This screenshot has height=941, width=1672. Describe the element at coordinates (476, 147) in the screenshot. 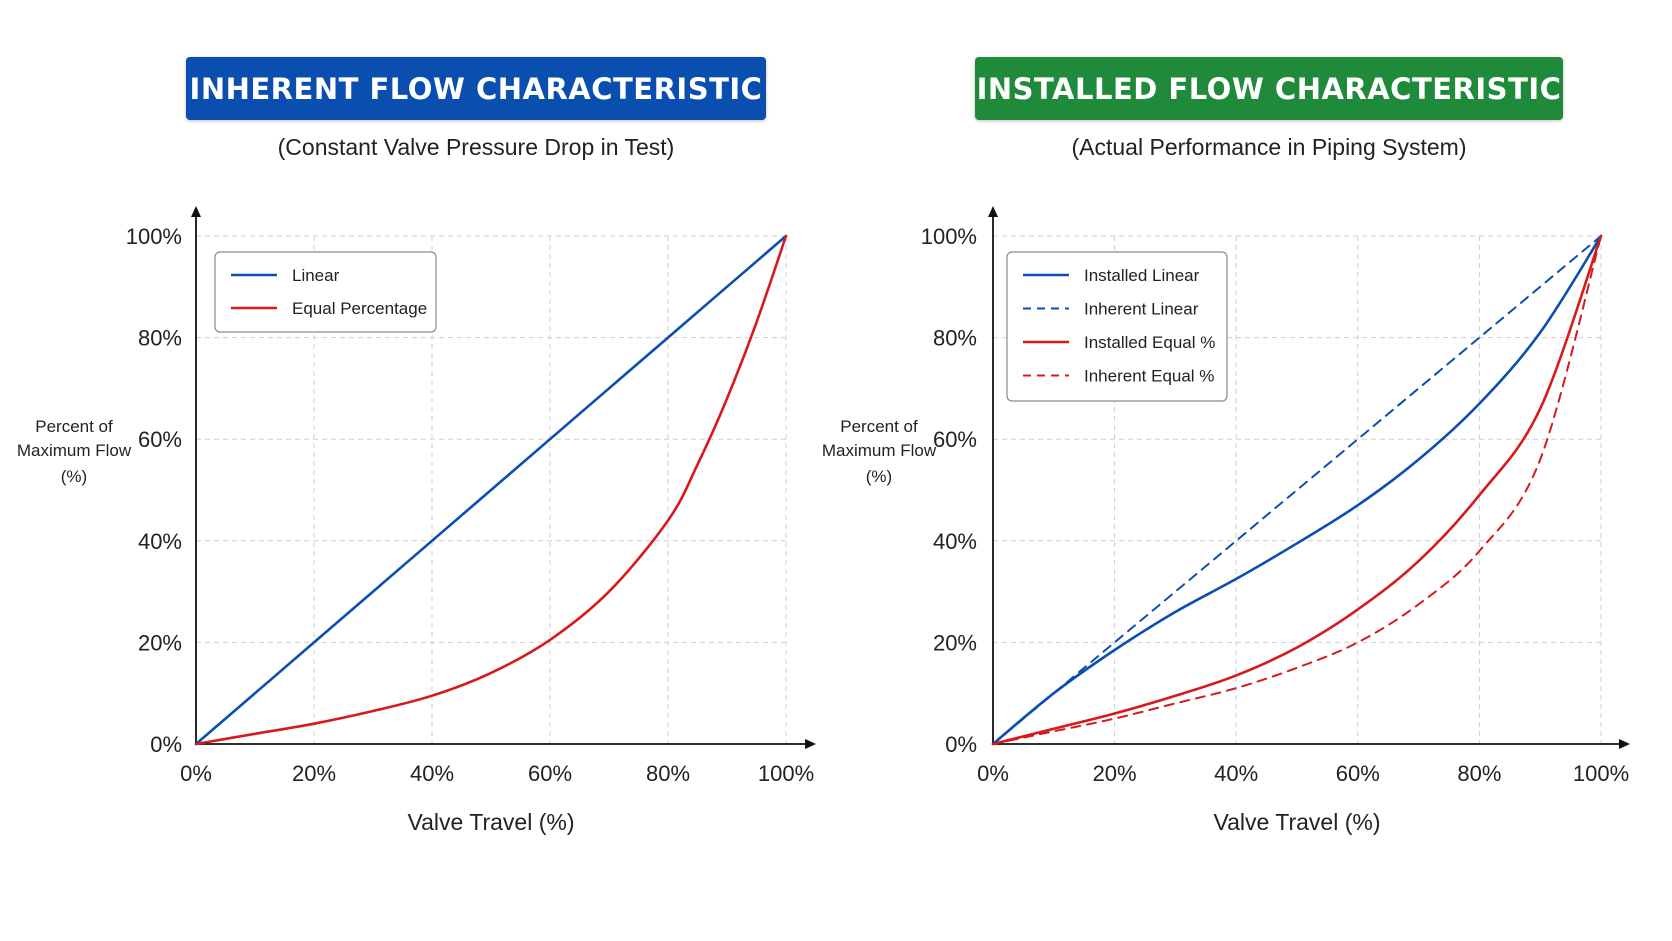

I see `left-subtitle: (Constant Valve Pressure Drop in Test)` at that location.